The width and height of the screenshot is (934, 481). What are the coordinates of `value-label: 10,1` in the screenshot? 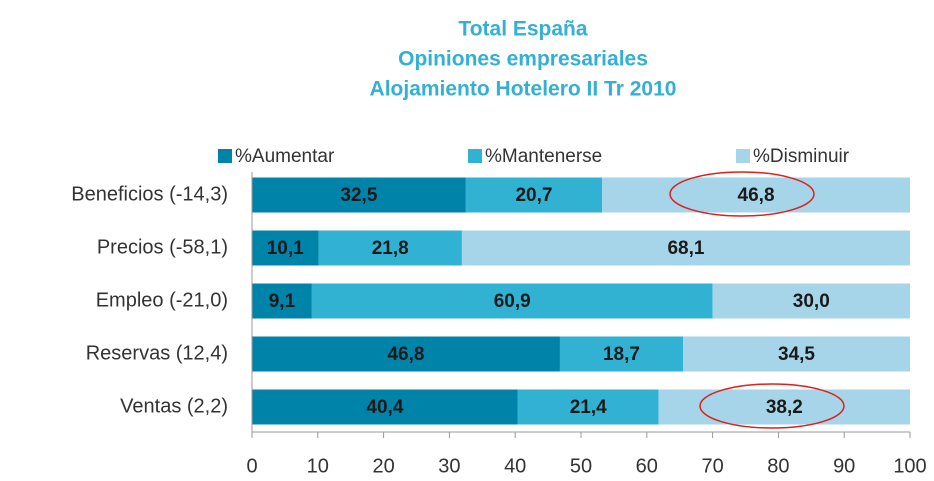 It's located at (285, 248).